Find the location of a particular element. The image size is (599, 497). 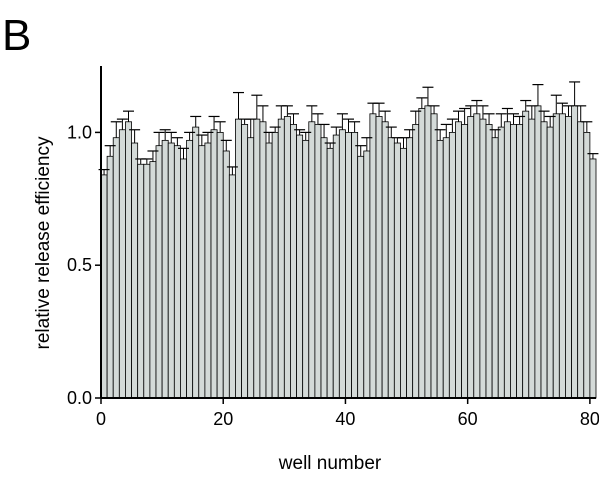

y-tick-label: 0.0 is located at coordinates (79, 398).